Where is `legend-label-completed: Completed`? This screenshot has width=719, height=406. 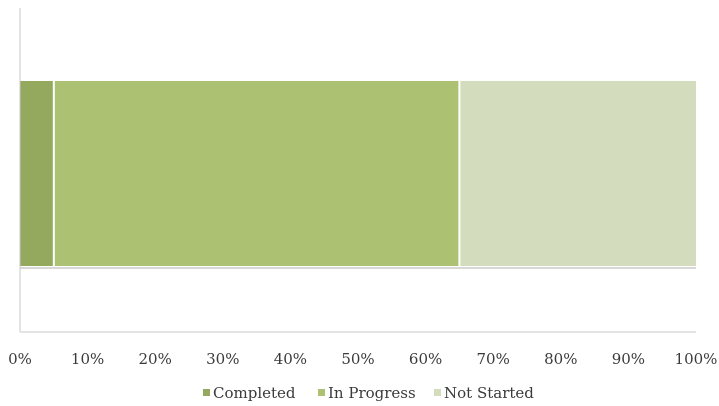
legend-label-completed: Completed is located at coordinates (254, 393).